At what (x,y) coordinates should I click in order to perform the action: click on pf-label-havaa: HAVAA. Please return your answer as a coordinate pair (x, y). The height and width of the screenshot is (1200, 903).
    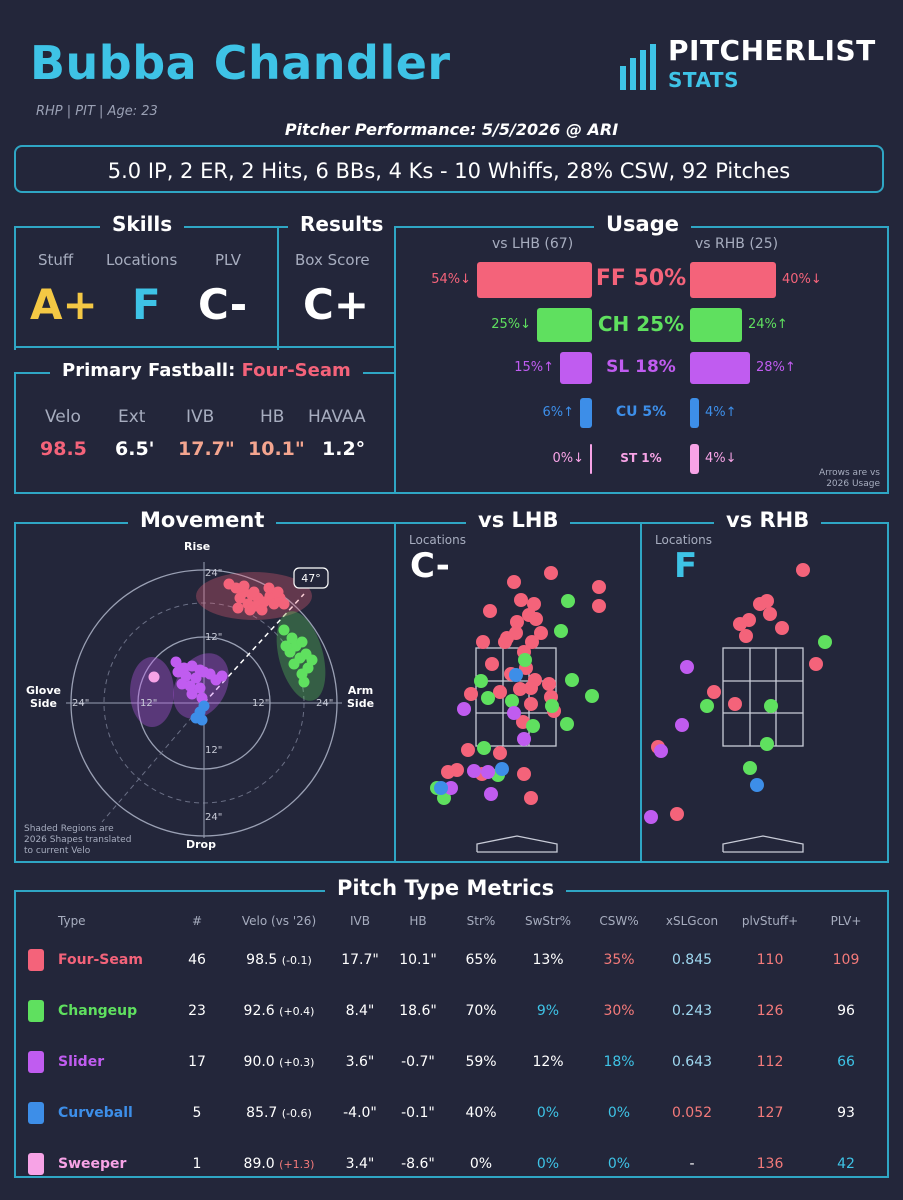
    Looking at the image, I should click on (337, 417).